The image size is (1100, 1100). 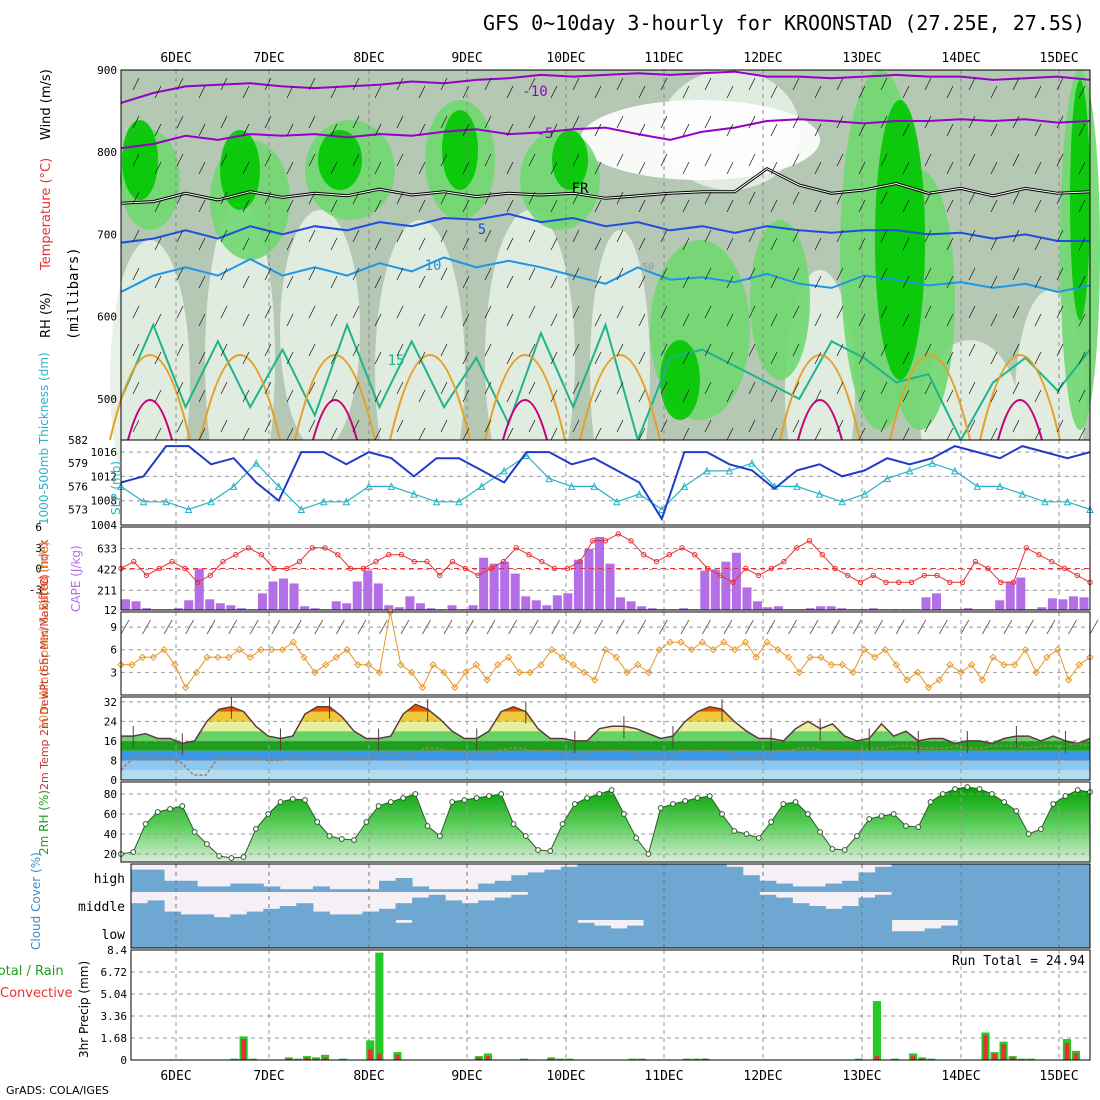 I want to click on y-tick-label: 573, so click(x=78, y=510).